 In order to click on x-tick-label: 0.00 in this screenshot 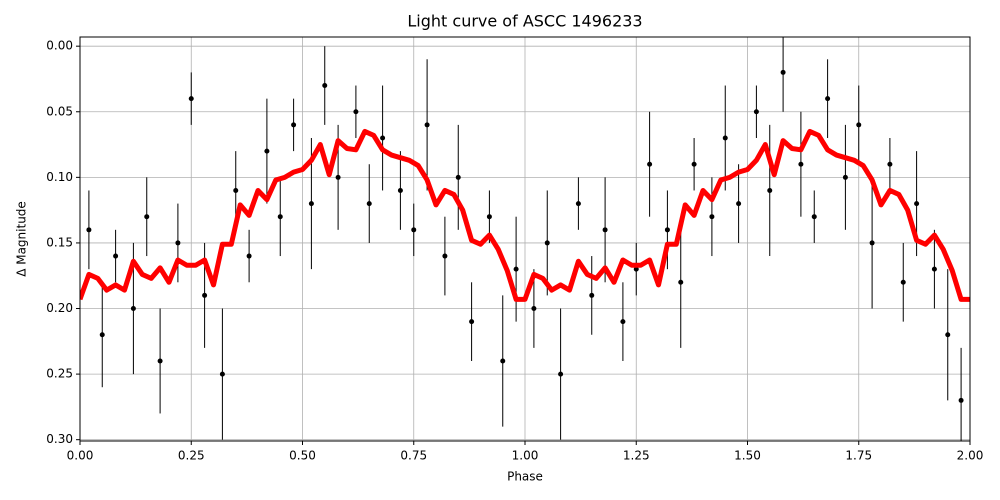, I will do `click(80, 456)`.